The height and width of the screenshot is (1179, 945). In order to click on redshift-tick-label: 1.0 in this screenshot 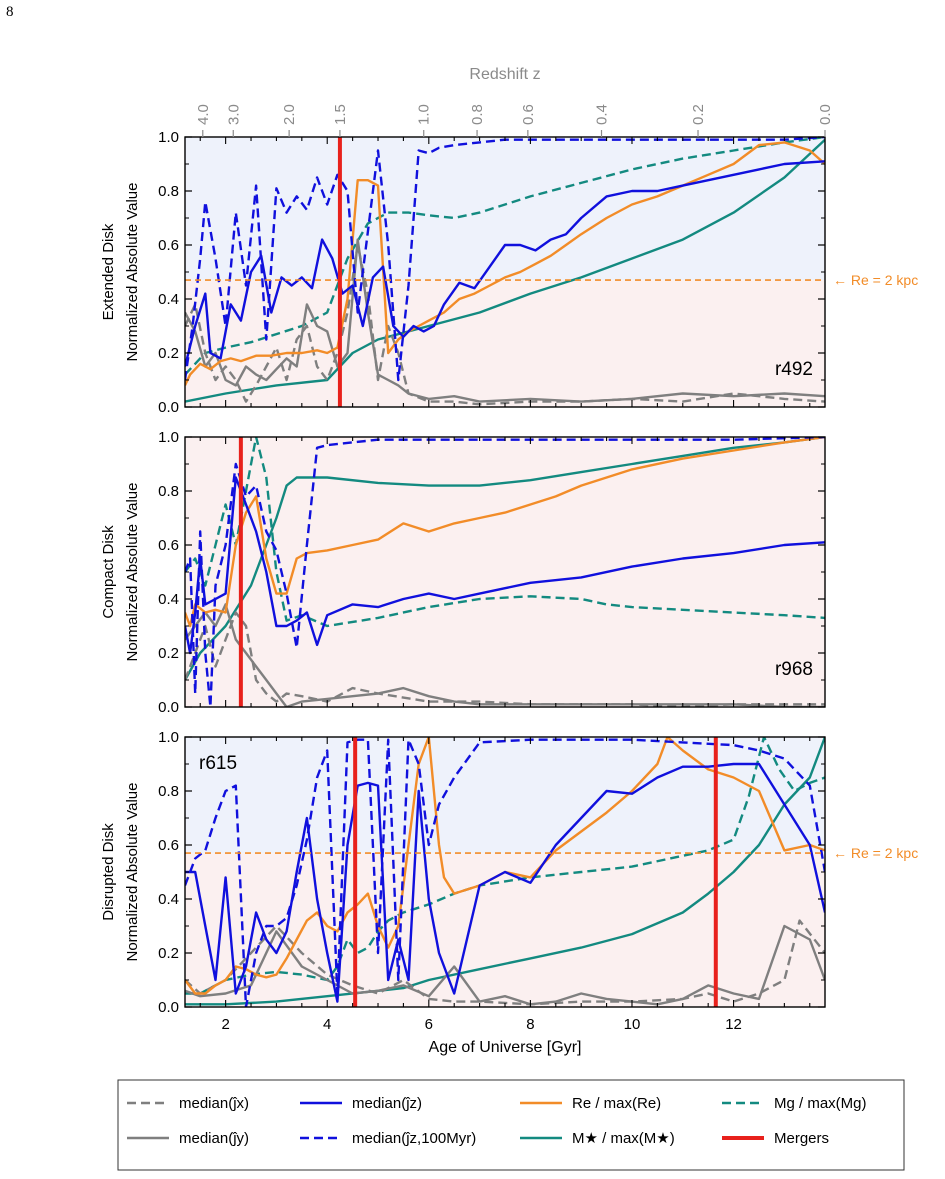, I will do `click(424, 114)`.